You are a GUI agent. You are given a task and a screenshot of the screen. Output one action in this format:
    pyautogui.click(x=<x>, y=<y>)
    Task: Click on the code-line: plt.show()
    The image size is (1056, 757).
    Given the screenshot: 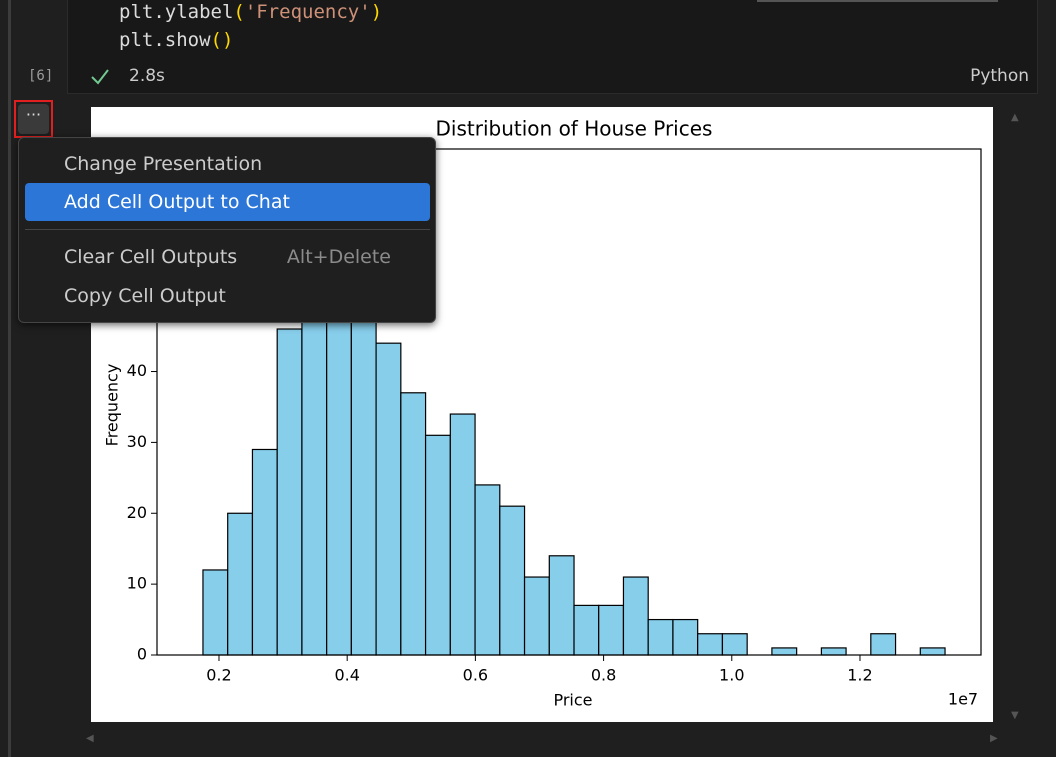 What is the action you would take?
    pyautogui.click(x=176, y=40)
    